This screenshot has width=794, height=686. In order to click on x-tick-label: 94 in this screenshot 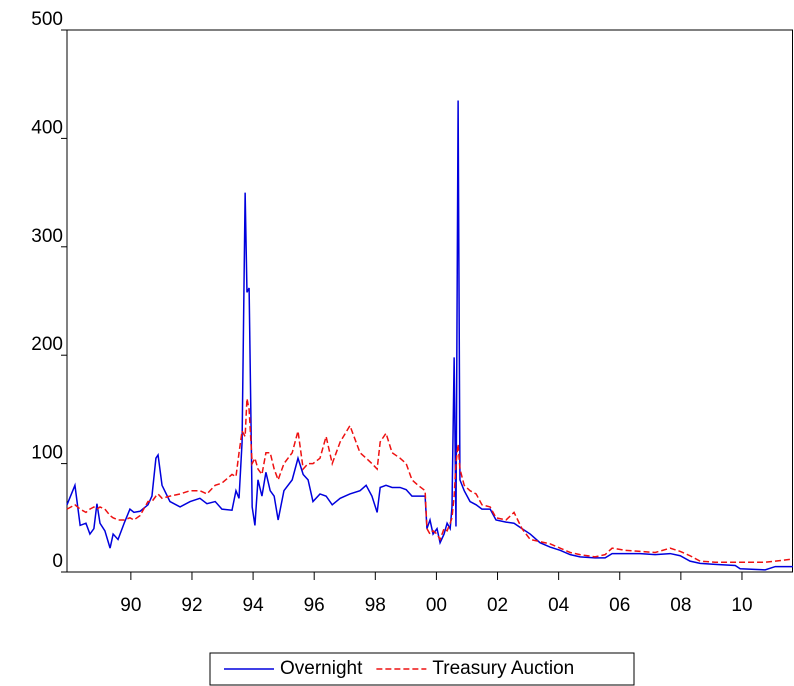, I will do `click(254, 605)`.